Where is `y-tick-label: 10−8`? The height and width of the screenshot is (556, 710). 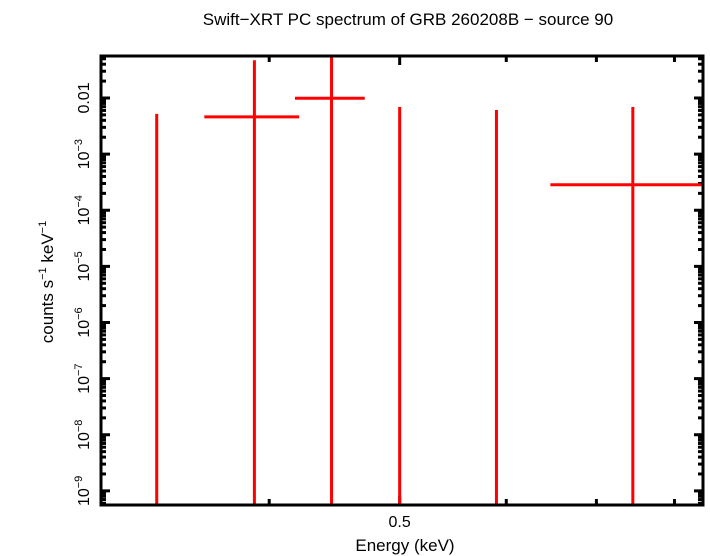 y-tick-label: 10−8 is located at coordinates (83, 435).